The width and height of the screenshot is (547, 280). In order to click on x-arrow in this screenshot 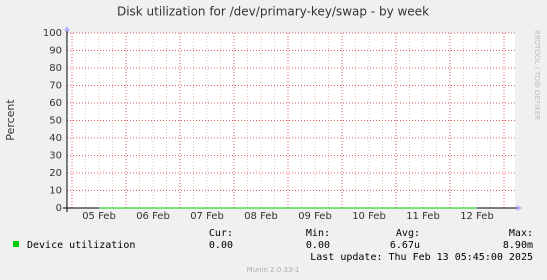, I will do `click(519, 208)`.